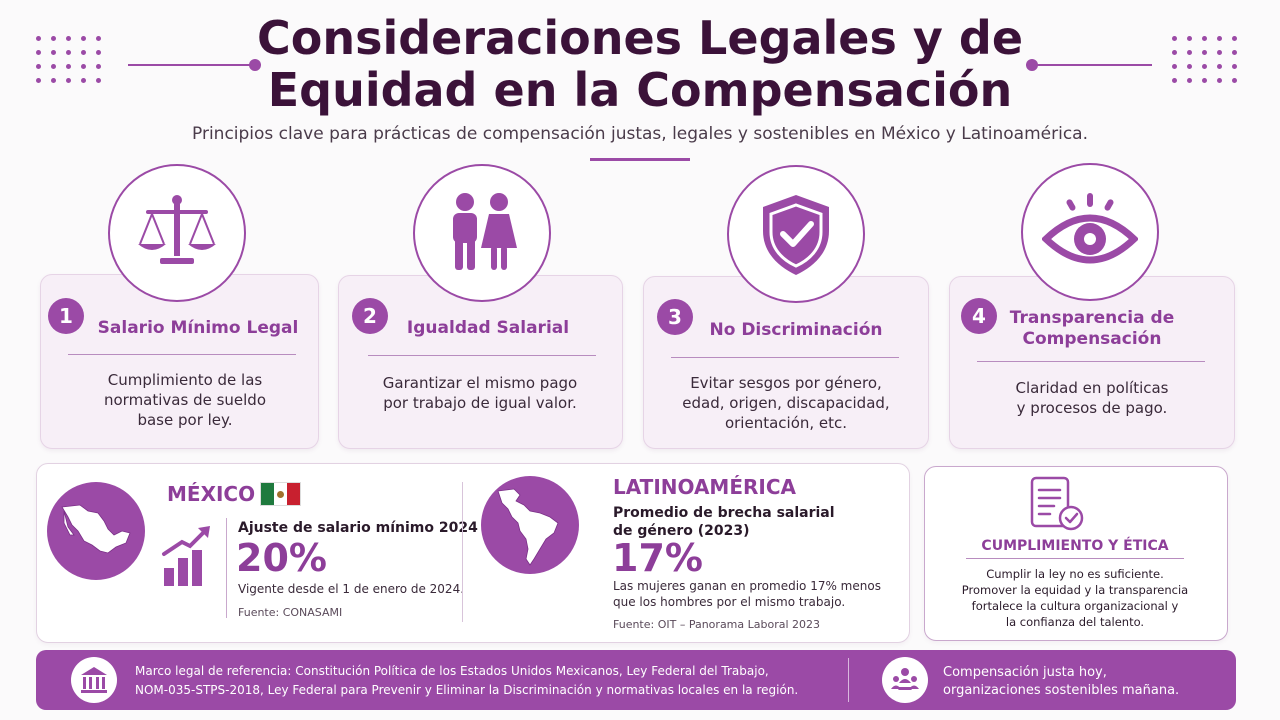  I want to click on card-4-number: 4, so click(979, 316).